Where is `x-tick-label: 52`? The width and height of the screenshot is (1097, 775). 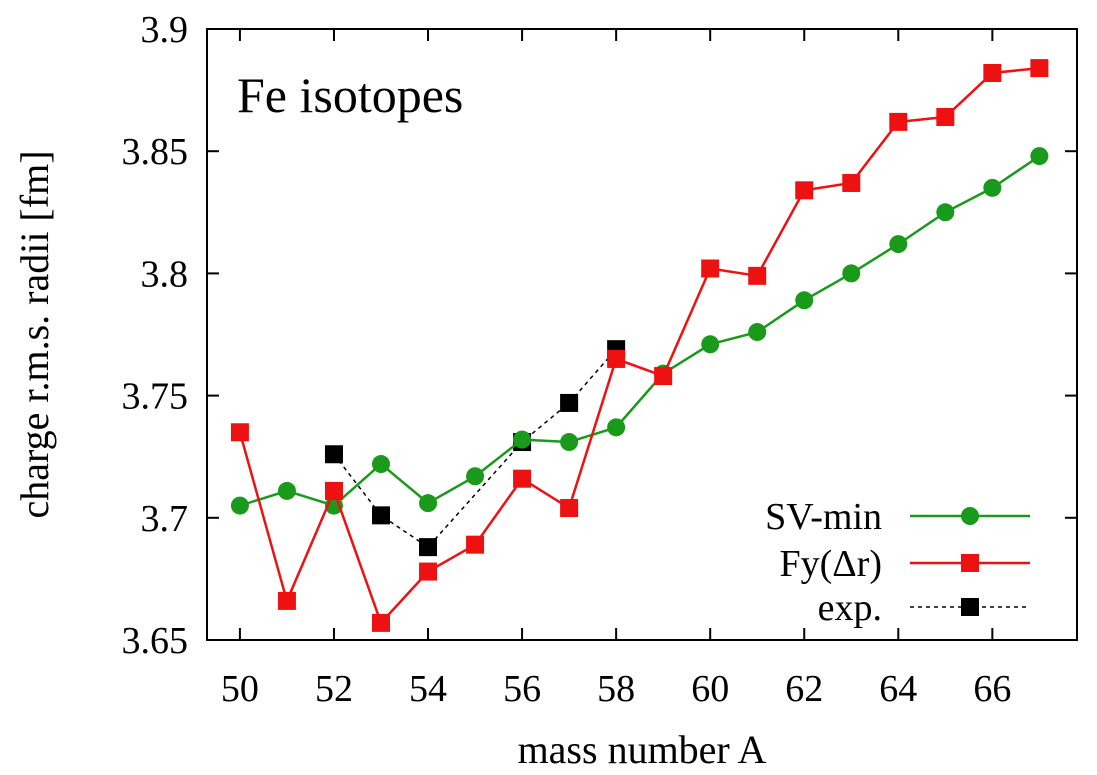 x-tick-label: 52 is located at coordinates (334, 689).